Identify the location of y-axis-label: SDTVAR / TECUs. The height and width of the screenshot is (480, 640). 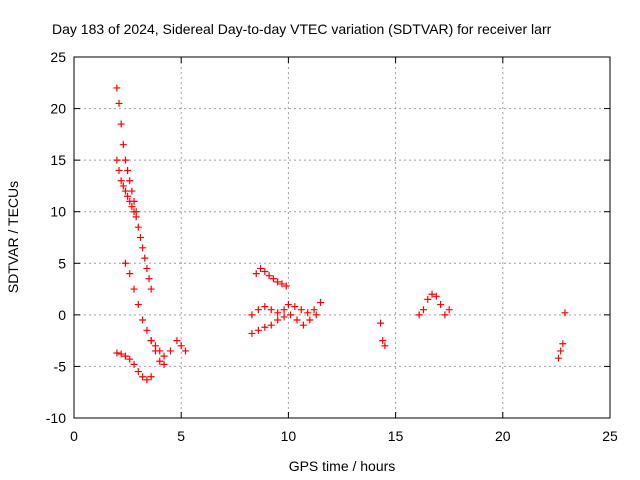
(13, 237).